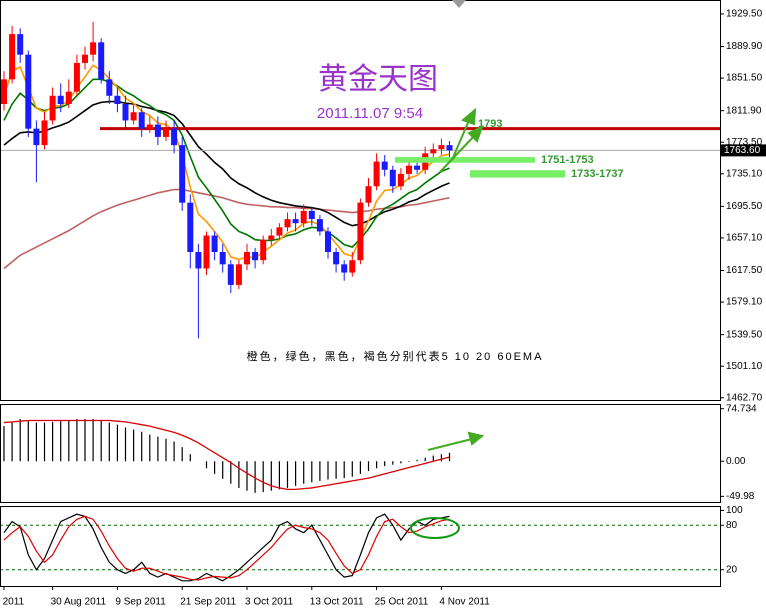 Image resolution: width=766 pixels, height=610 pixels. I want to click on y-tick-label: 1851.50, so click(744, 78).